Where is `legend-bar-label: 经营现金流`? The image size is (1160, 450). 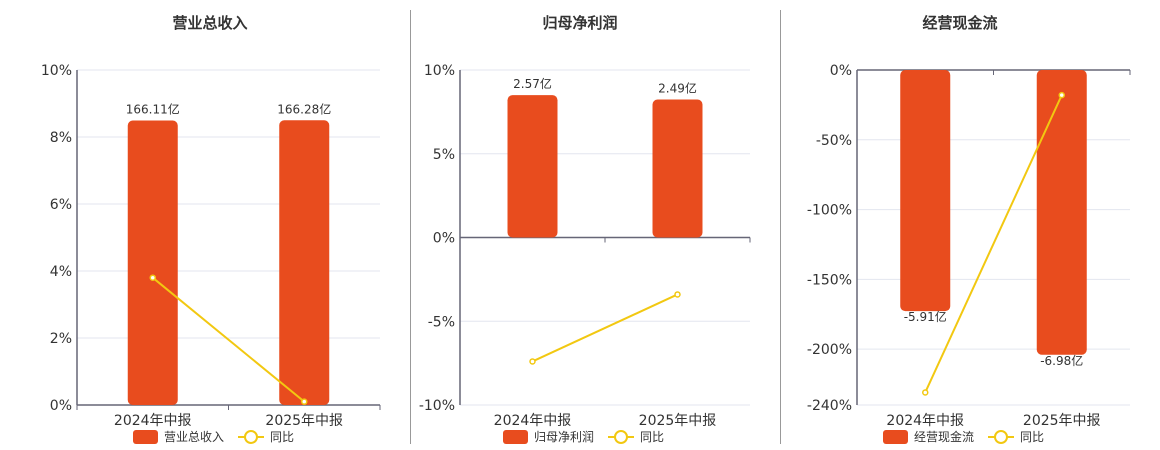 legend-bar-label: 经营现金流 is located at coordinates (944, 437).